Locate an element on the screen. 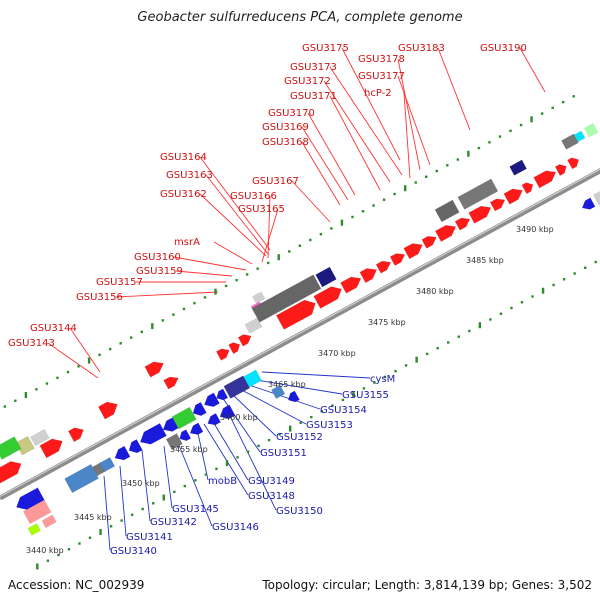 The height and width of the screenshot is (600, 600). kbp-scale-label: 3475 kbp is located at coordinates (387, 322).